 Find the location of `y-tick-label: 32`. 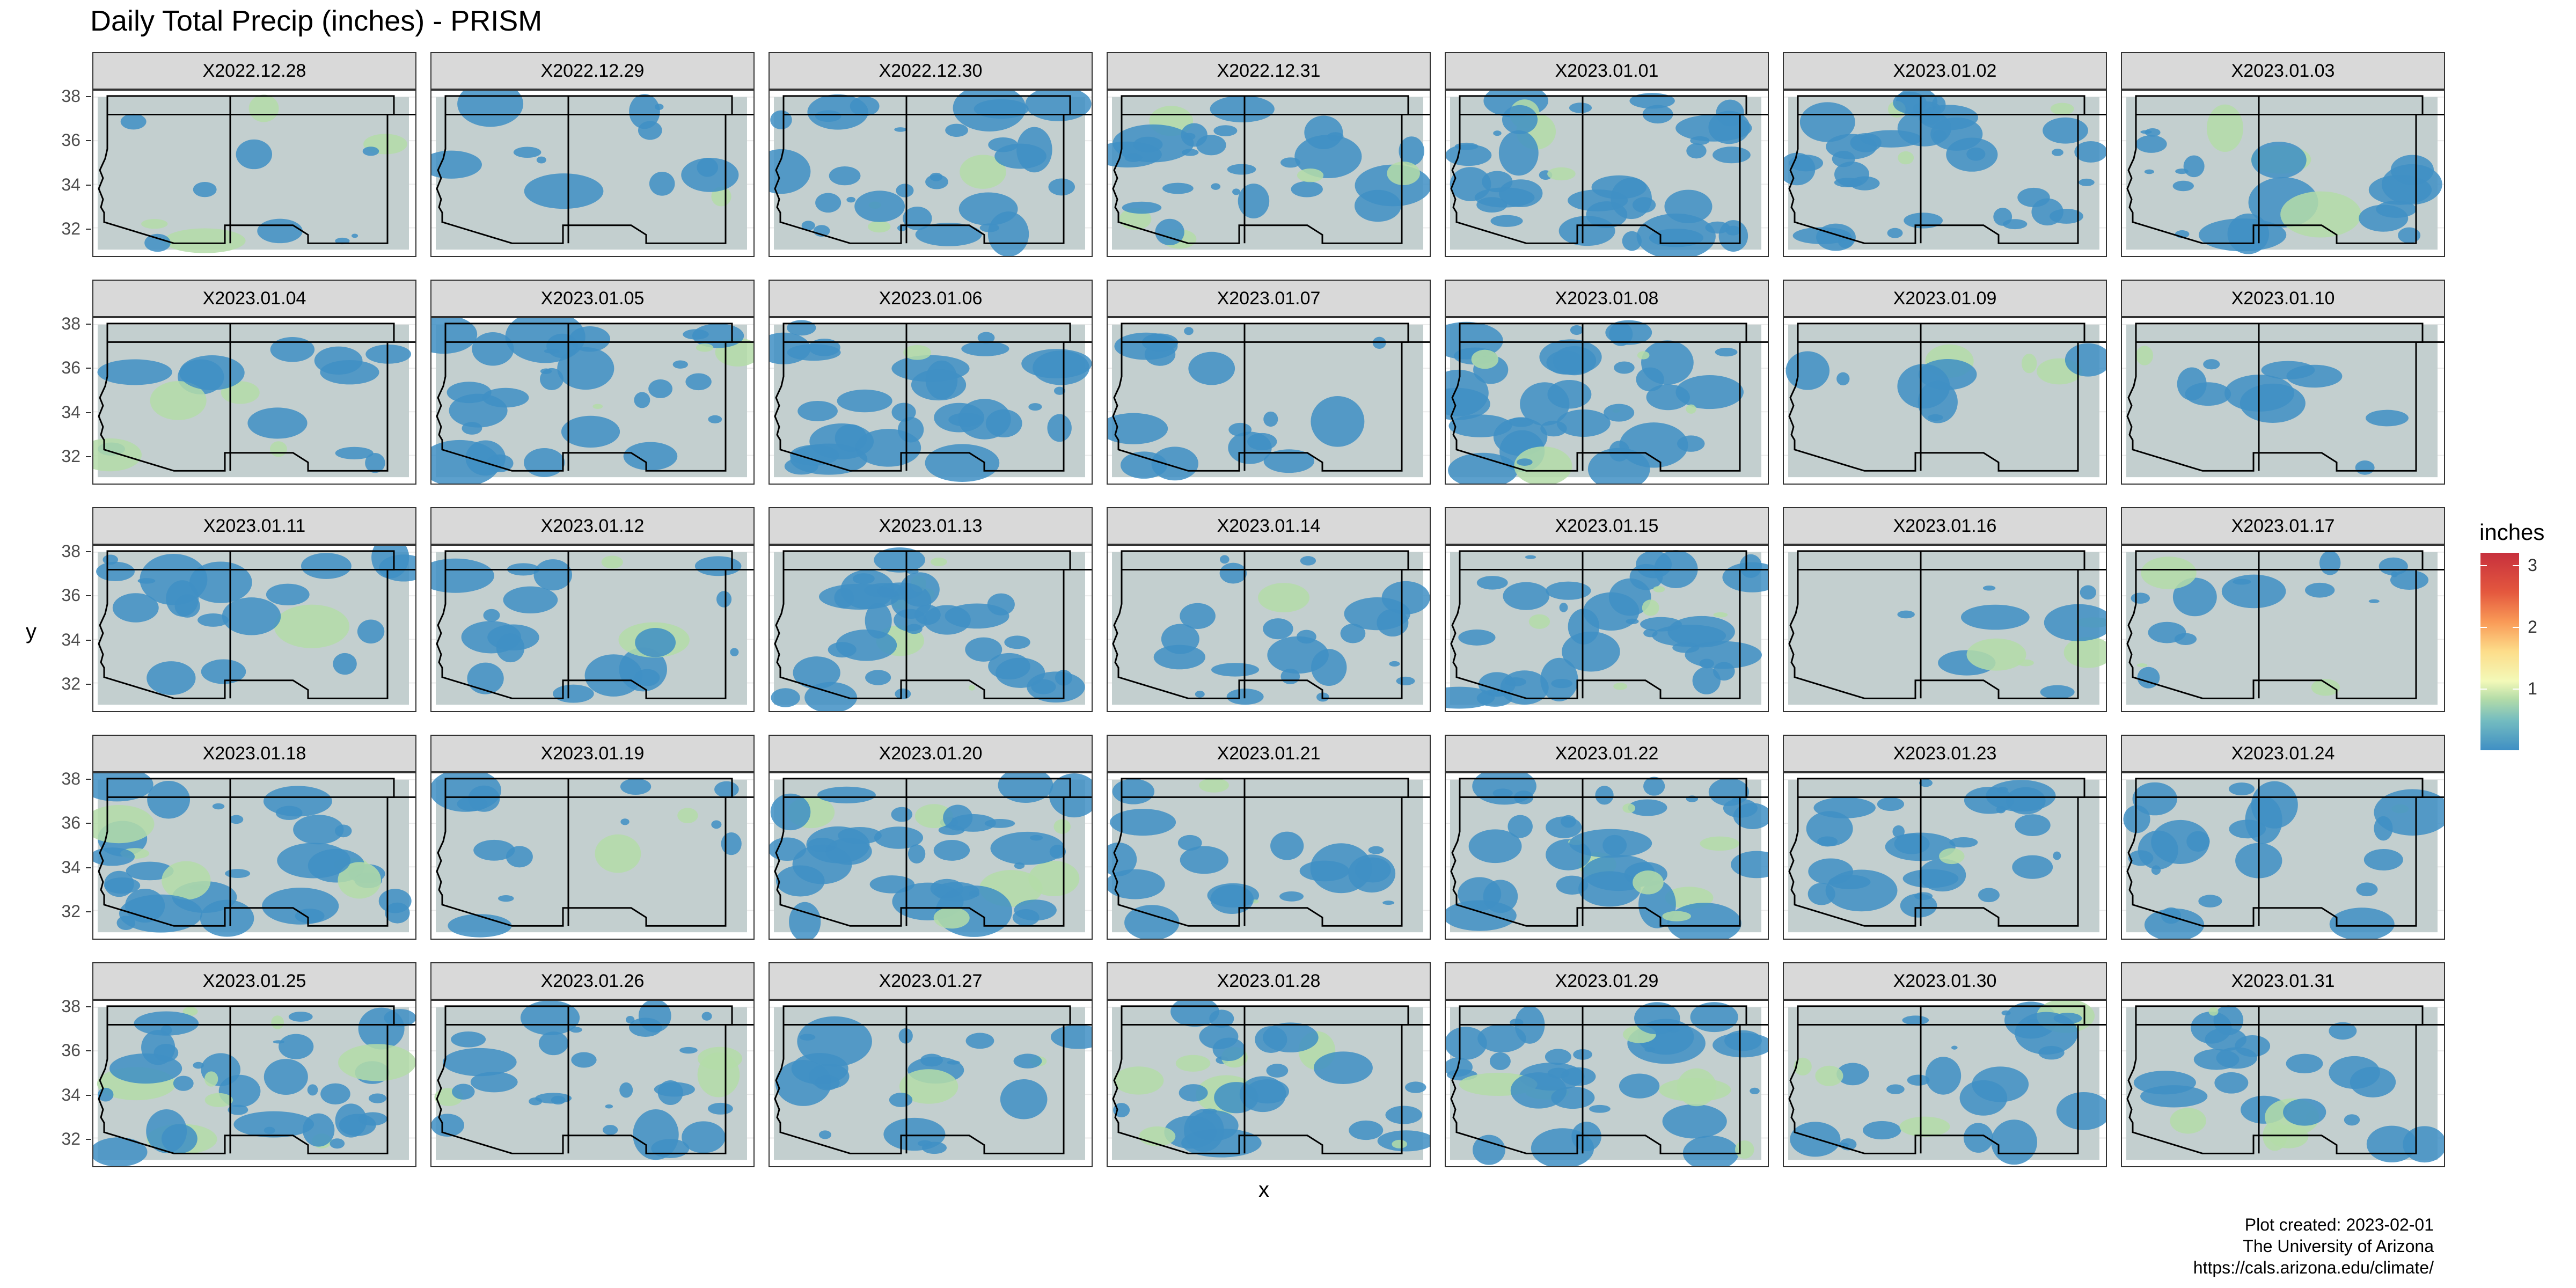

y-tick-label: 32 is located at coordinates (70, 911).